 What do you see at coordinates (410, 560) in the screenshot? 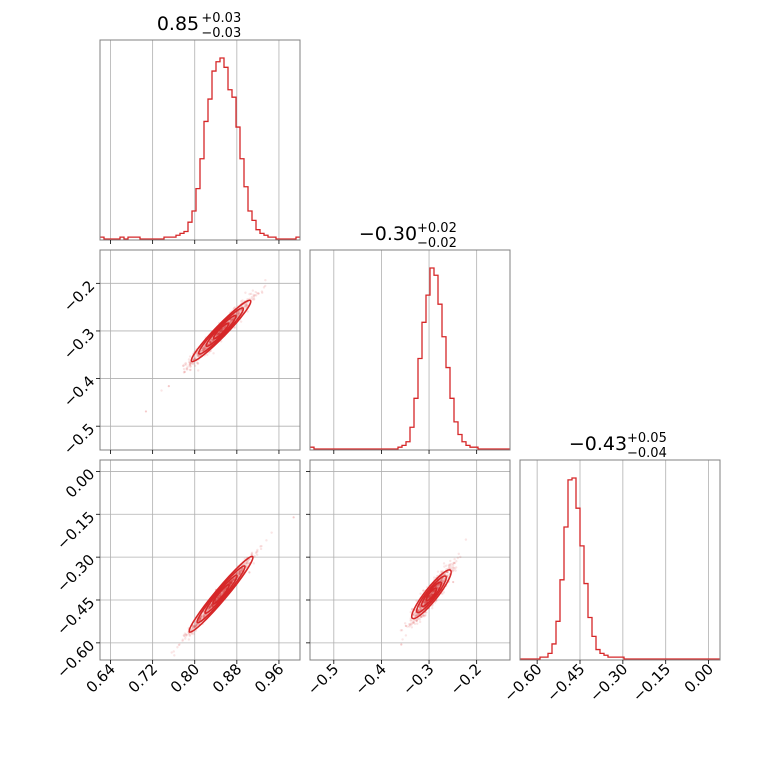
I see `axes-frame` at bounding box center [410, 560].